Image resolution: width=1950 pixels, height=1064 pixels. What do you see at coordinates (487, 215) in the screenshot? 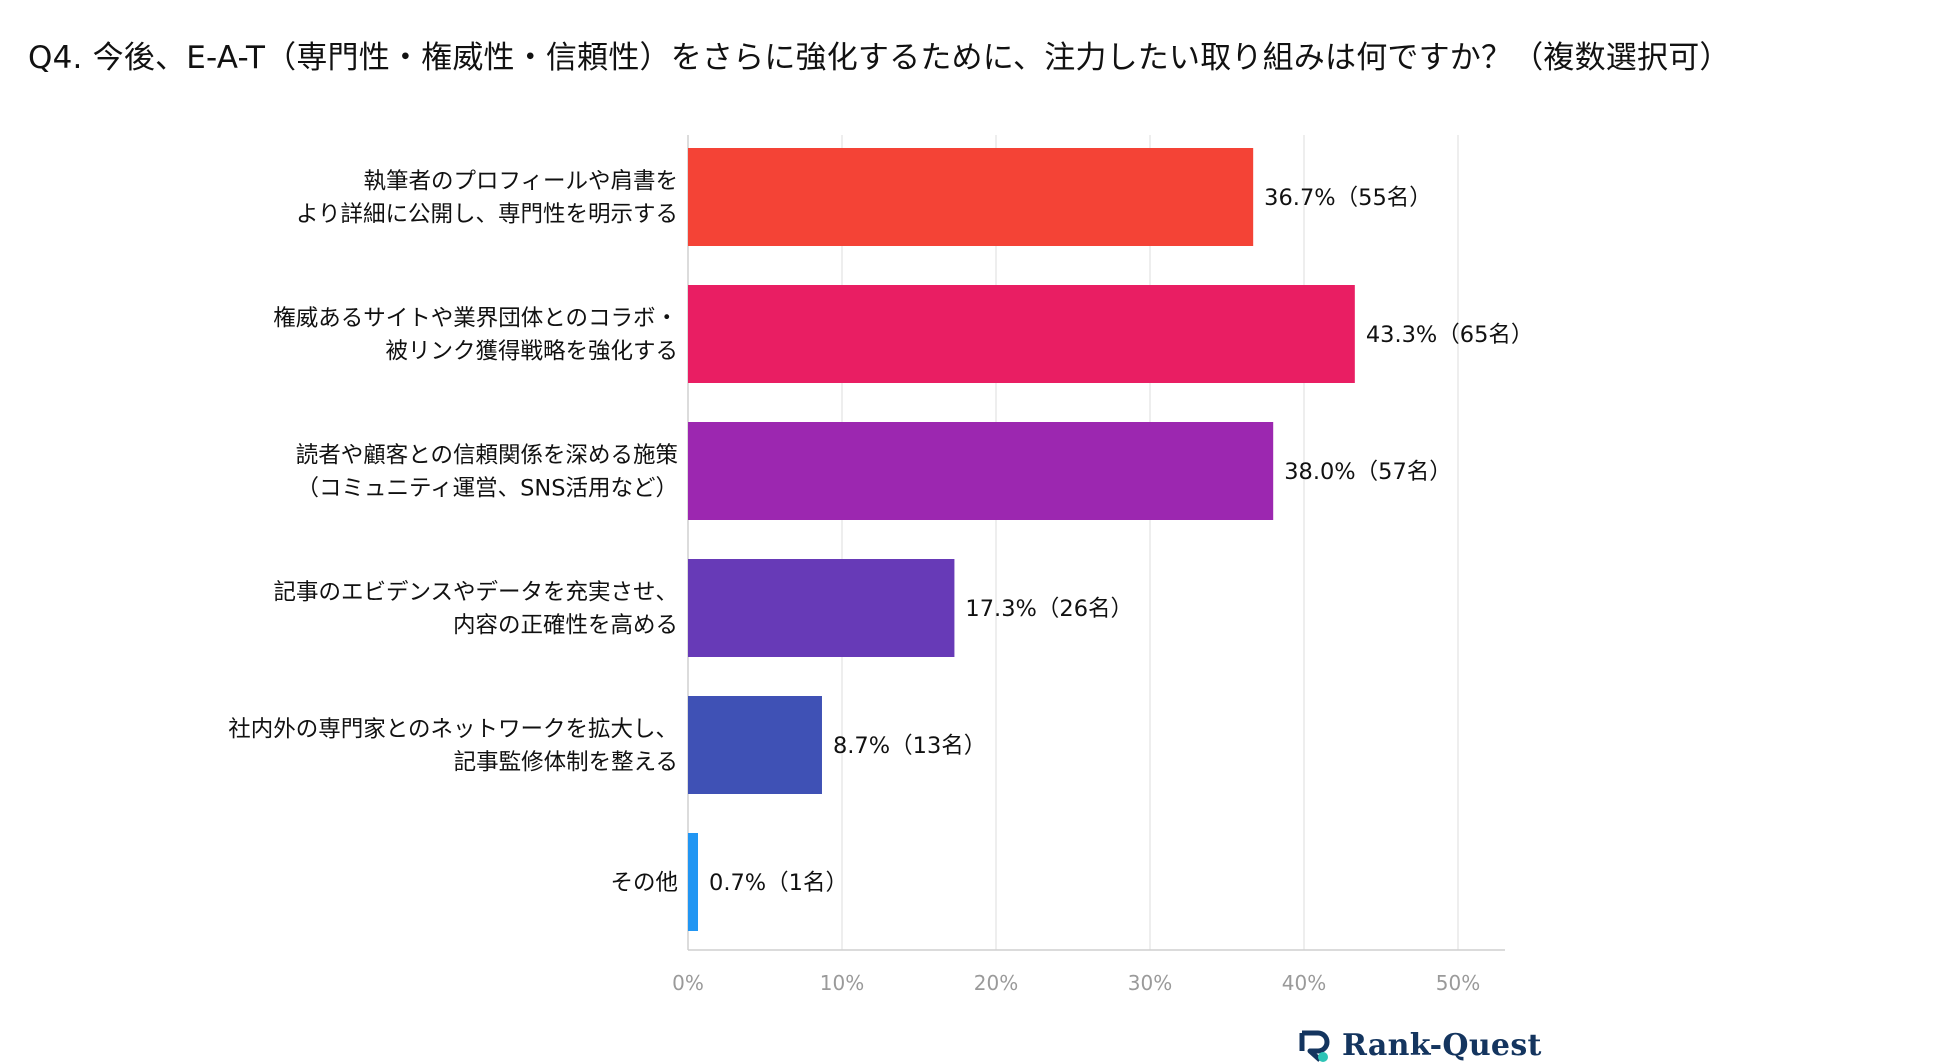
I see `category-label: より詳細に公開し、専門性を明示する` at bounding box center [487, 215].